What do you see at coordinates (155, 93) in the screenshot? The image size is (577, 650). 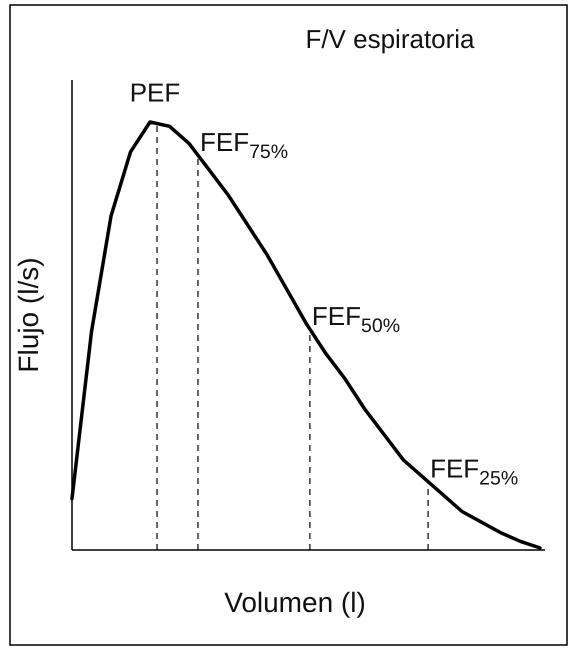 I see `text: PEF` at bounding box center [155, 93].